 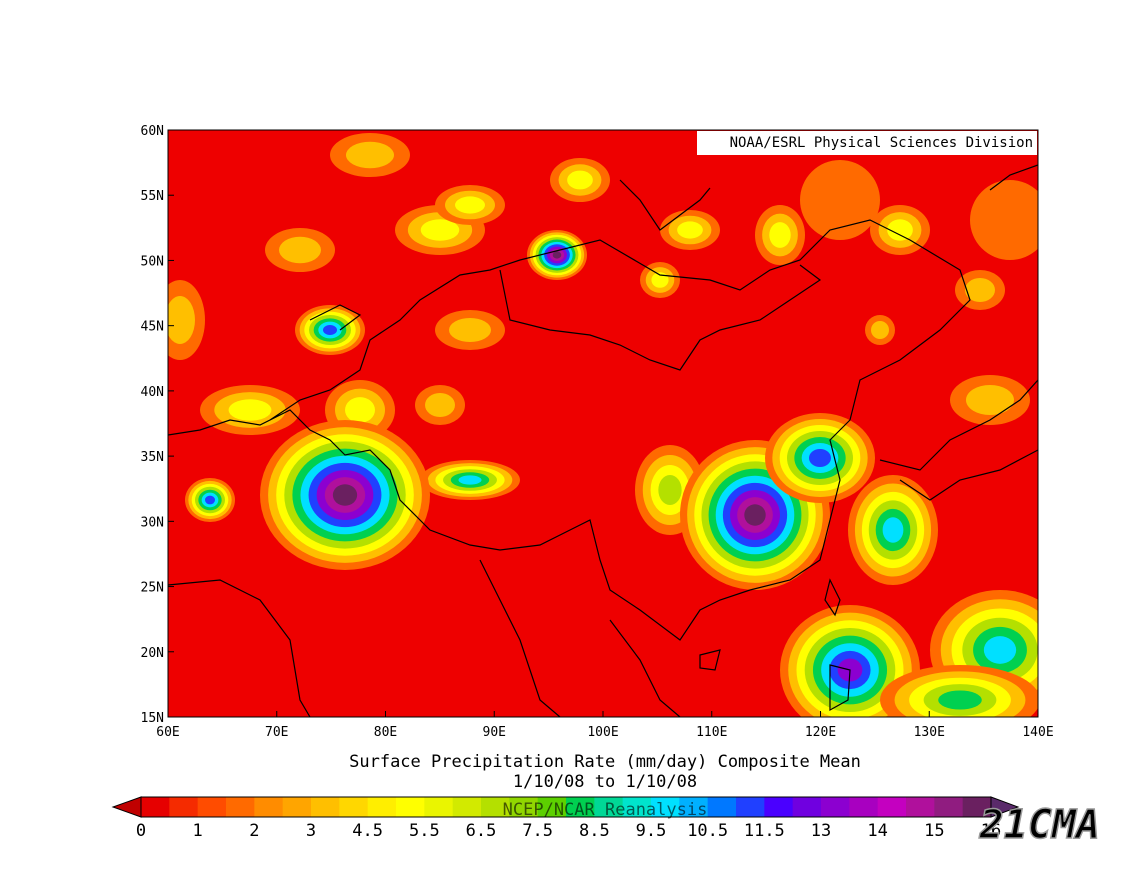 I want to click on colorbar-label: 9.5, so click(x=651, y=831).